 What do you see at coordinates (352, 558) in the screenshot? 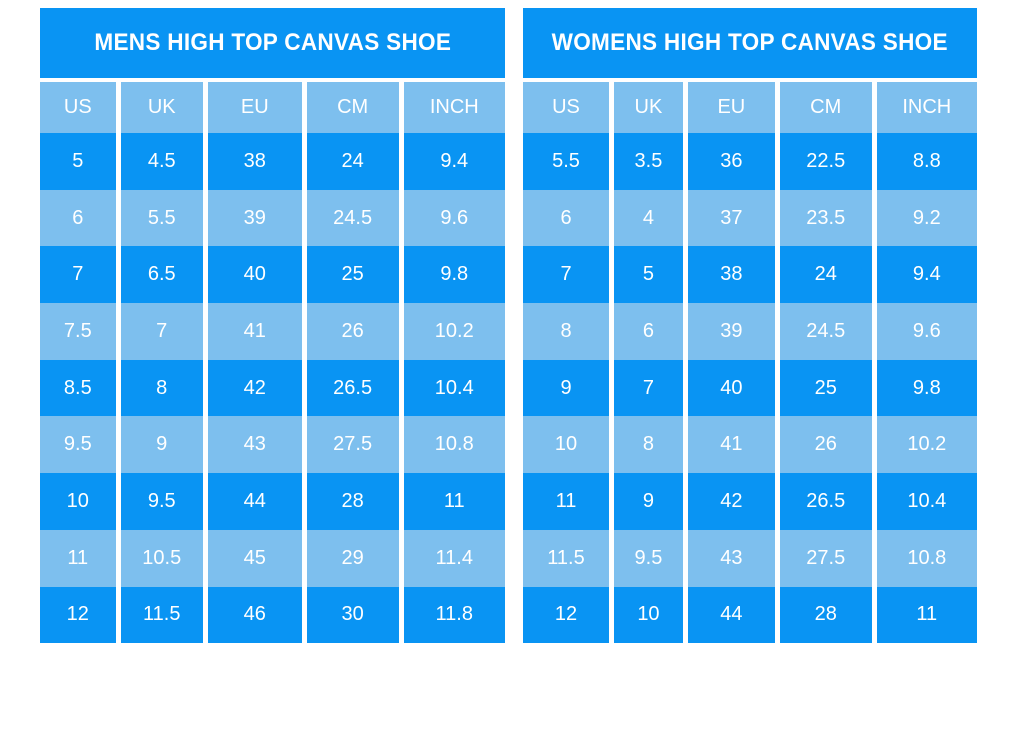
I see `size-cell: 29` at bounding box center [352, 558].